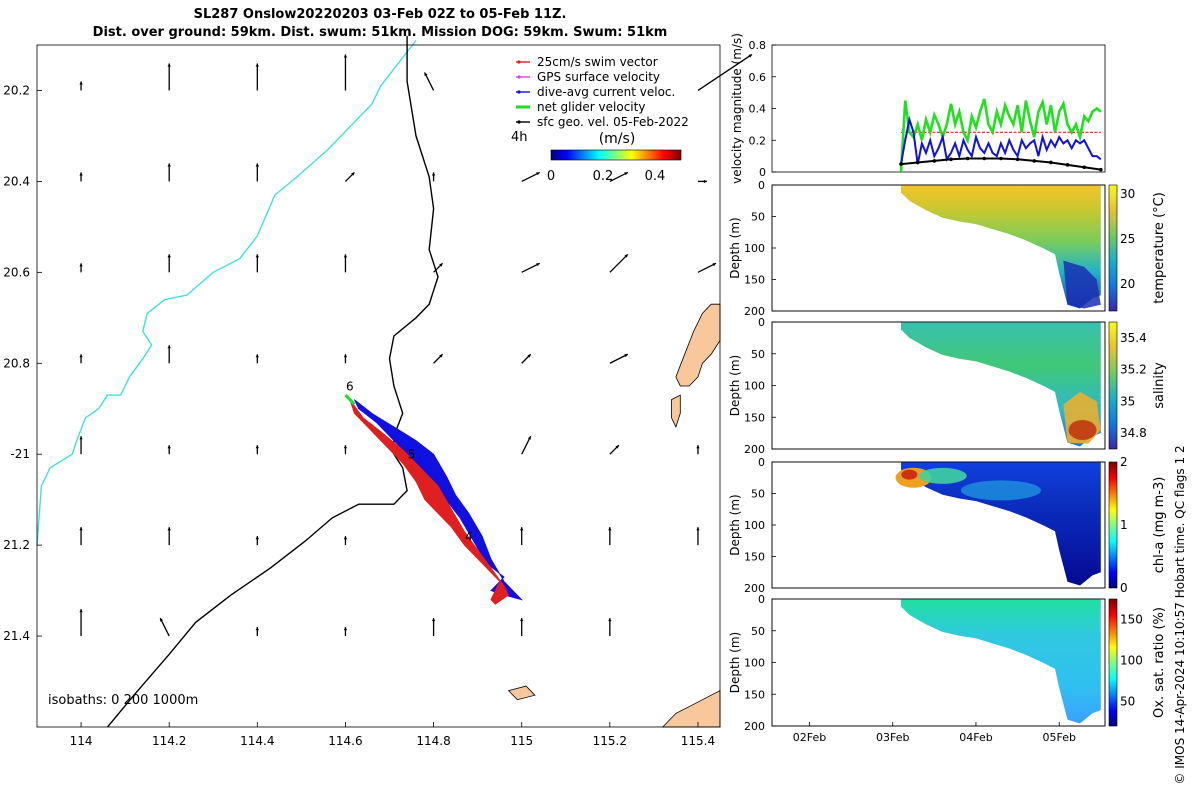 This screenshot has height=785, width=1200. Describe the element at coordinates (469, 537) in the screenshot. I see `track-time-label-4: 4` at that location.